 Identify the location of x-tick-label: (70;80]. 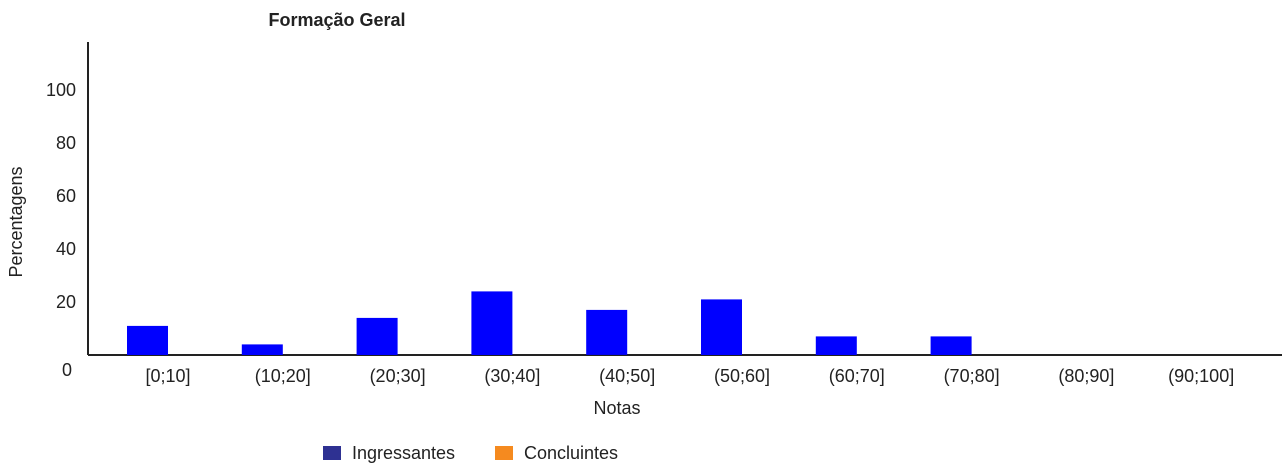
(972, 376).